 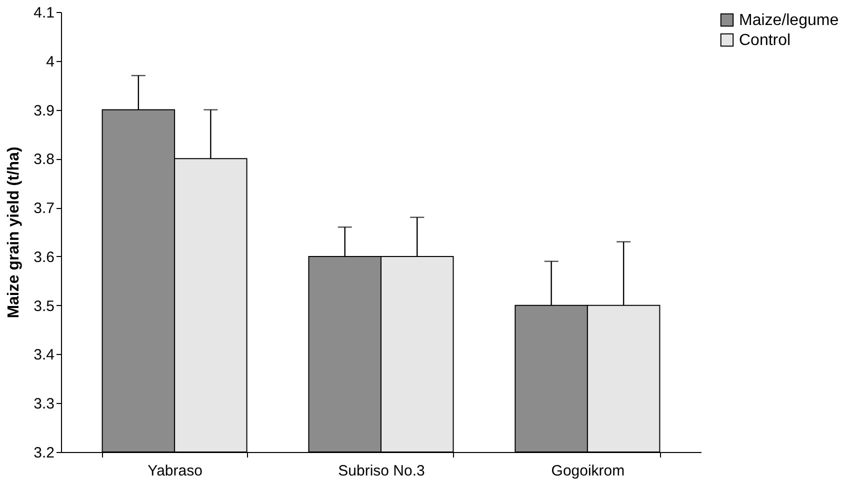 I want to click on x-tick-label: Yabraso, so click(x=175, y=471).